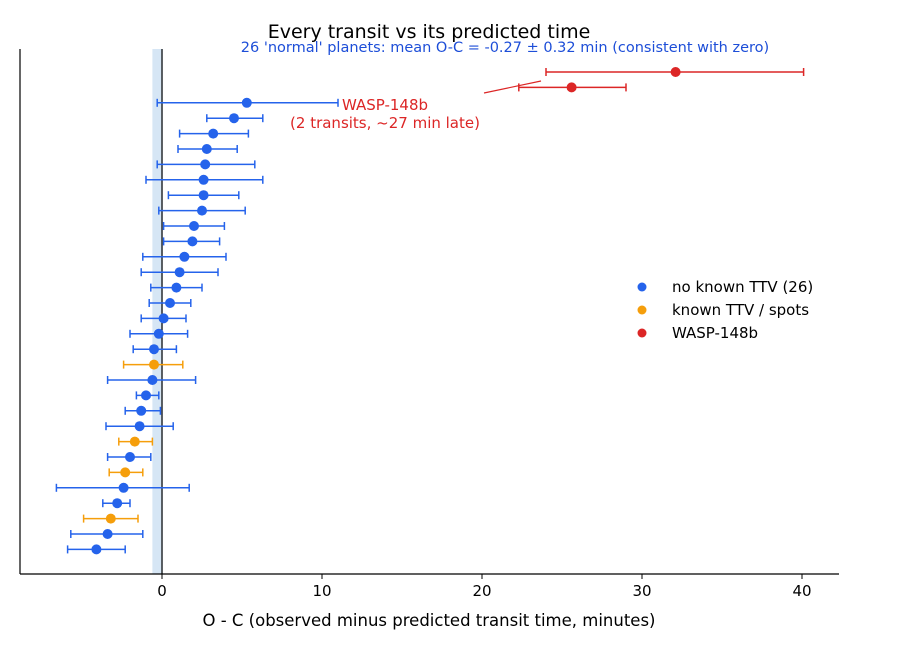  I want to click on x-tick-label: 30, so click(641, 591).